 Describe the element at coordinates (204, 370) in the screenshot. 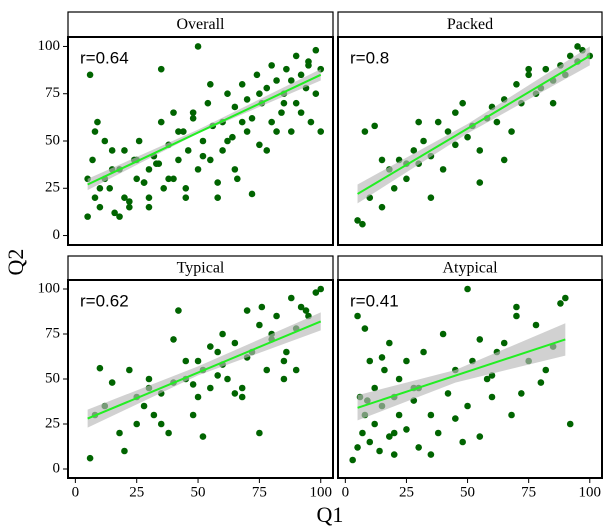

I see `fit-line` at that location.